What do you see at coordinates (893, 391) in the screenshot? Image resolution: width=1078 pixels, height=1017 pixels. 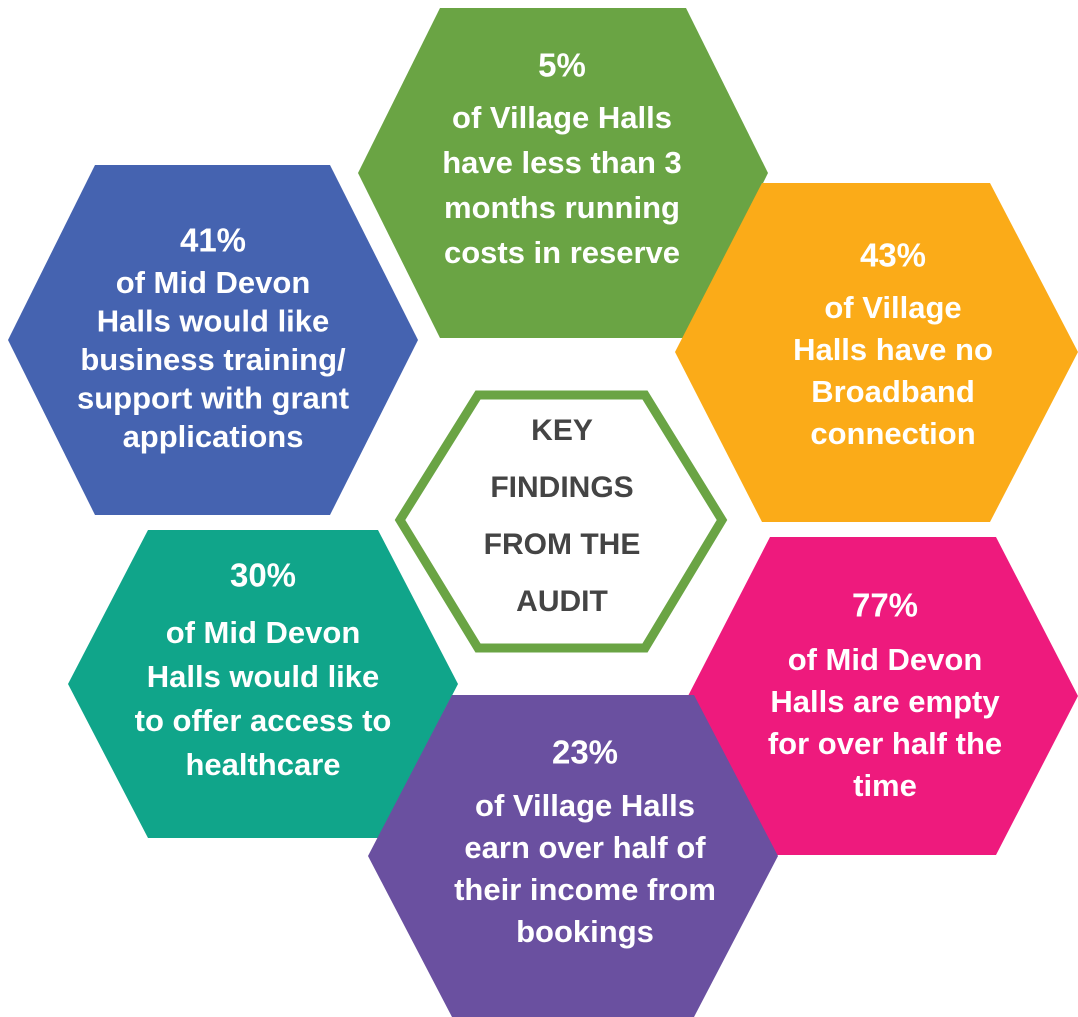 I see `finding-text: Broadband` at bounding box center [893, 391].